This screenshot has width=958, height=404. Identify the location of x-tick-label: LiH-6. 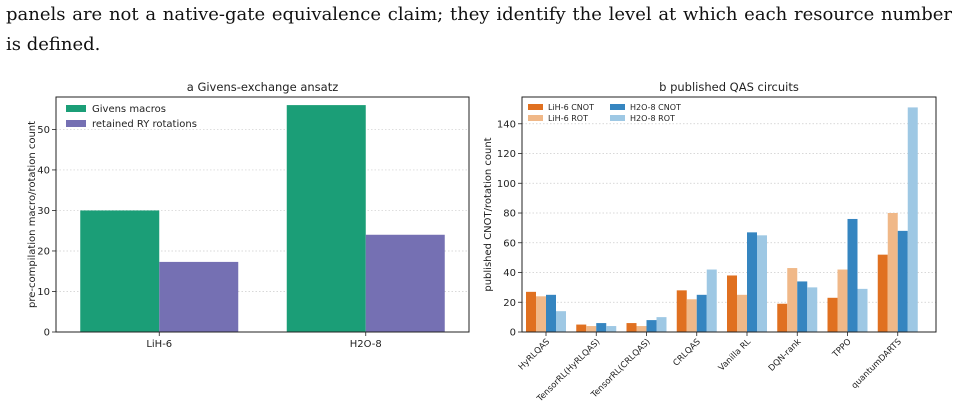
(159, 344).